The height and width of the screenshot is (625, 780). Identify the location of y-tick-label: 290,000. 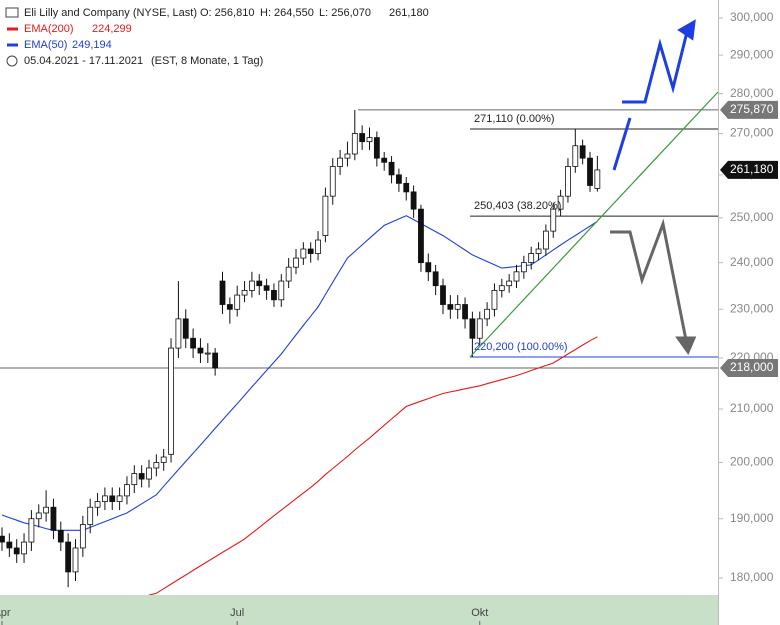
(752, 54).